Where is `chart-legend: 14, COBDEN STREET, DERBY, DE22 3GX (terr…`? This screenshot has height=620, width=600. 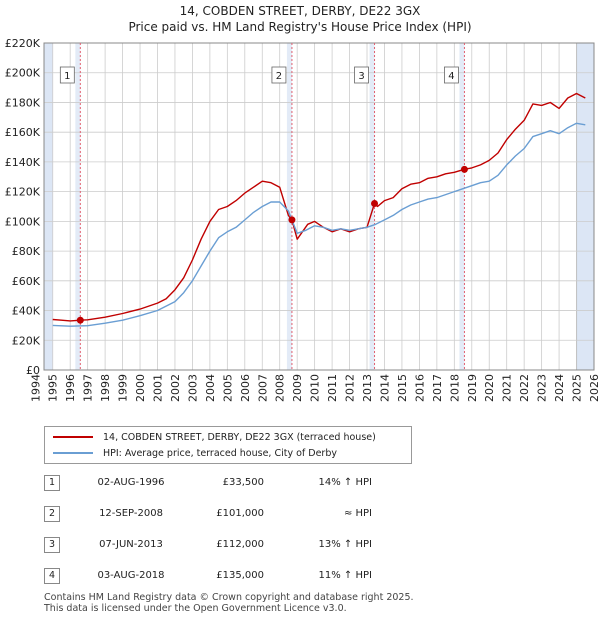 chart-legend: 14, COBDEN STREET, DERBY, DE22 3GX (terr… is located at coordinates (228, 445).